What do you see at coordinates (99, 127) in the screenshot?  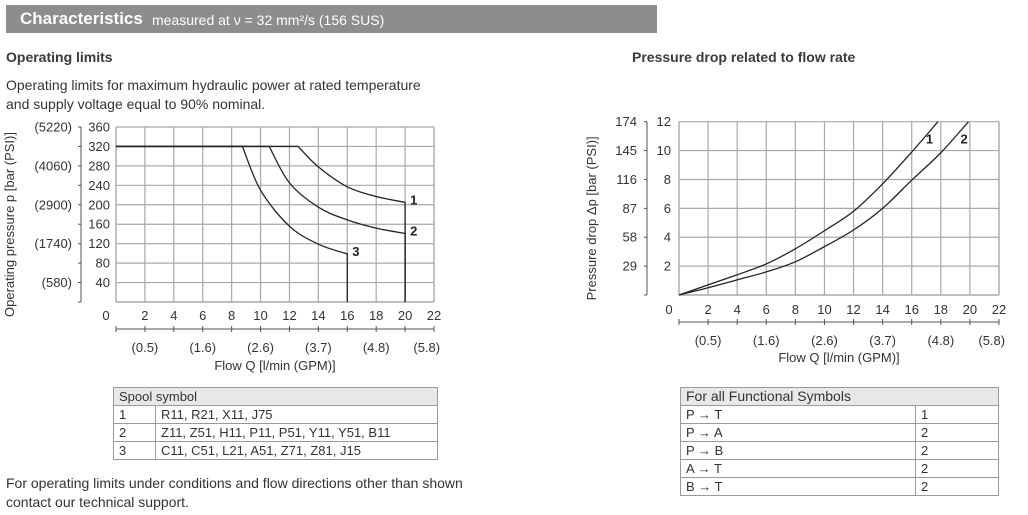 I see `y-tick-label: 360` at bounding box center [99, 127].